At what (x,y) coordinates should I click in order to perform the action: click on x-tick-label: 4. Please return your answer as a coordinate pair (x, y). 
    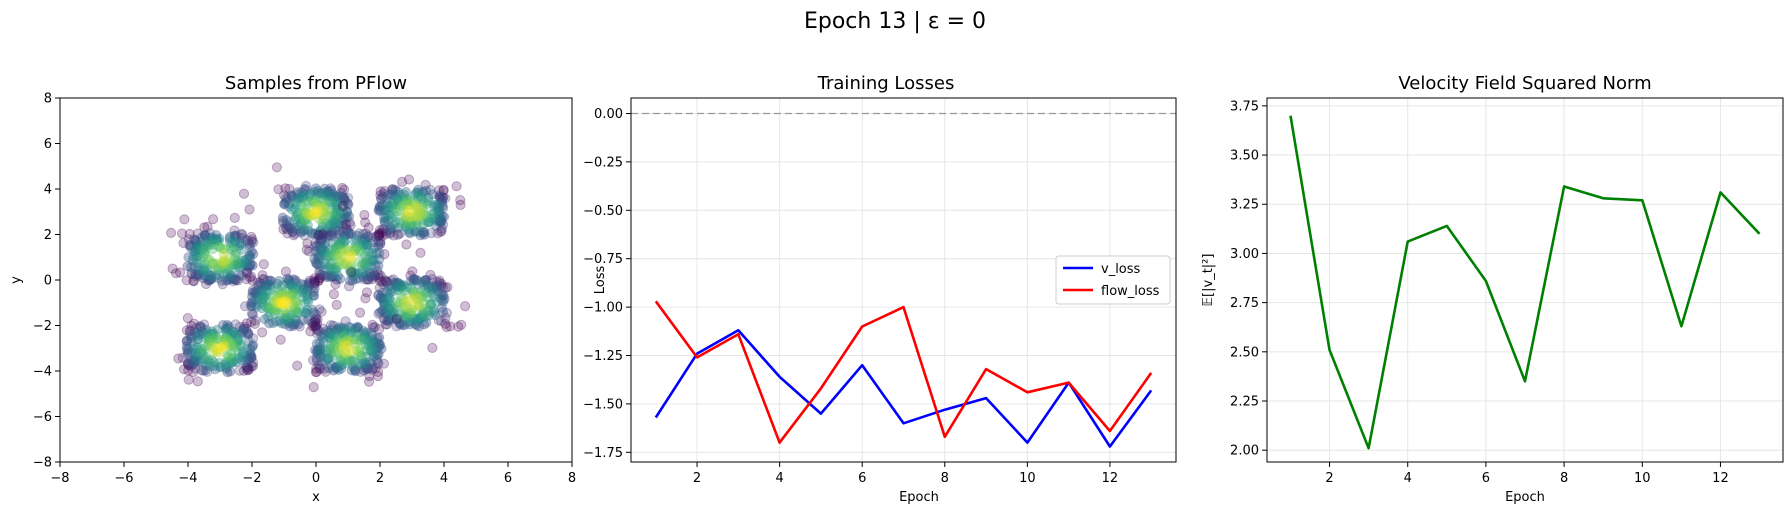
    Looking at the image, I should click on (1408, 478).